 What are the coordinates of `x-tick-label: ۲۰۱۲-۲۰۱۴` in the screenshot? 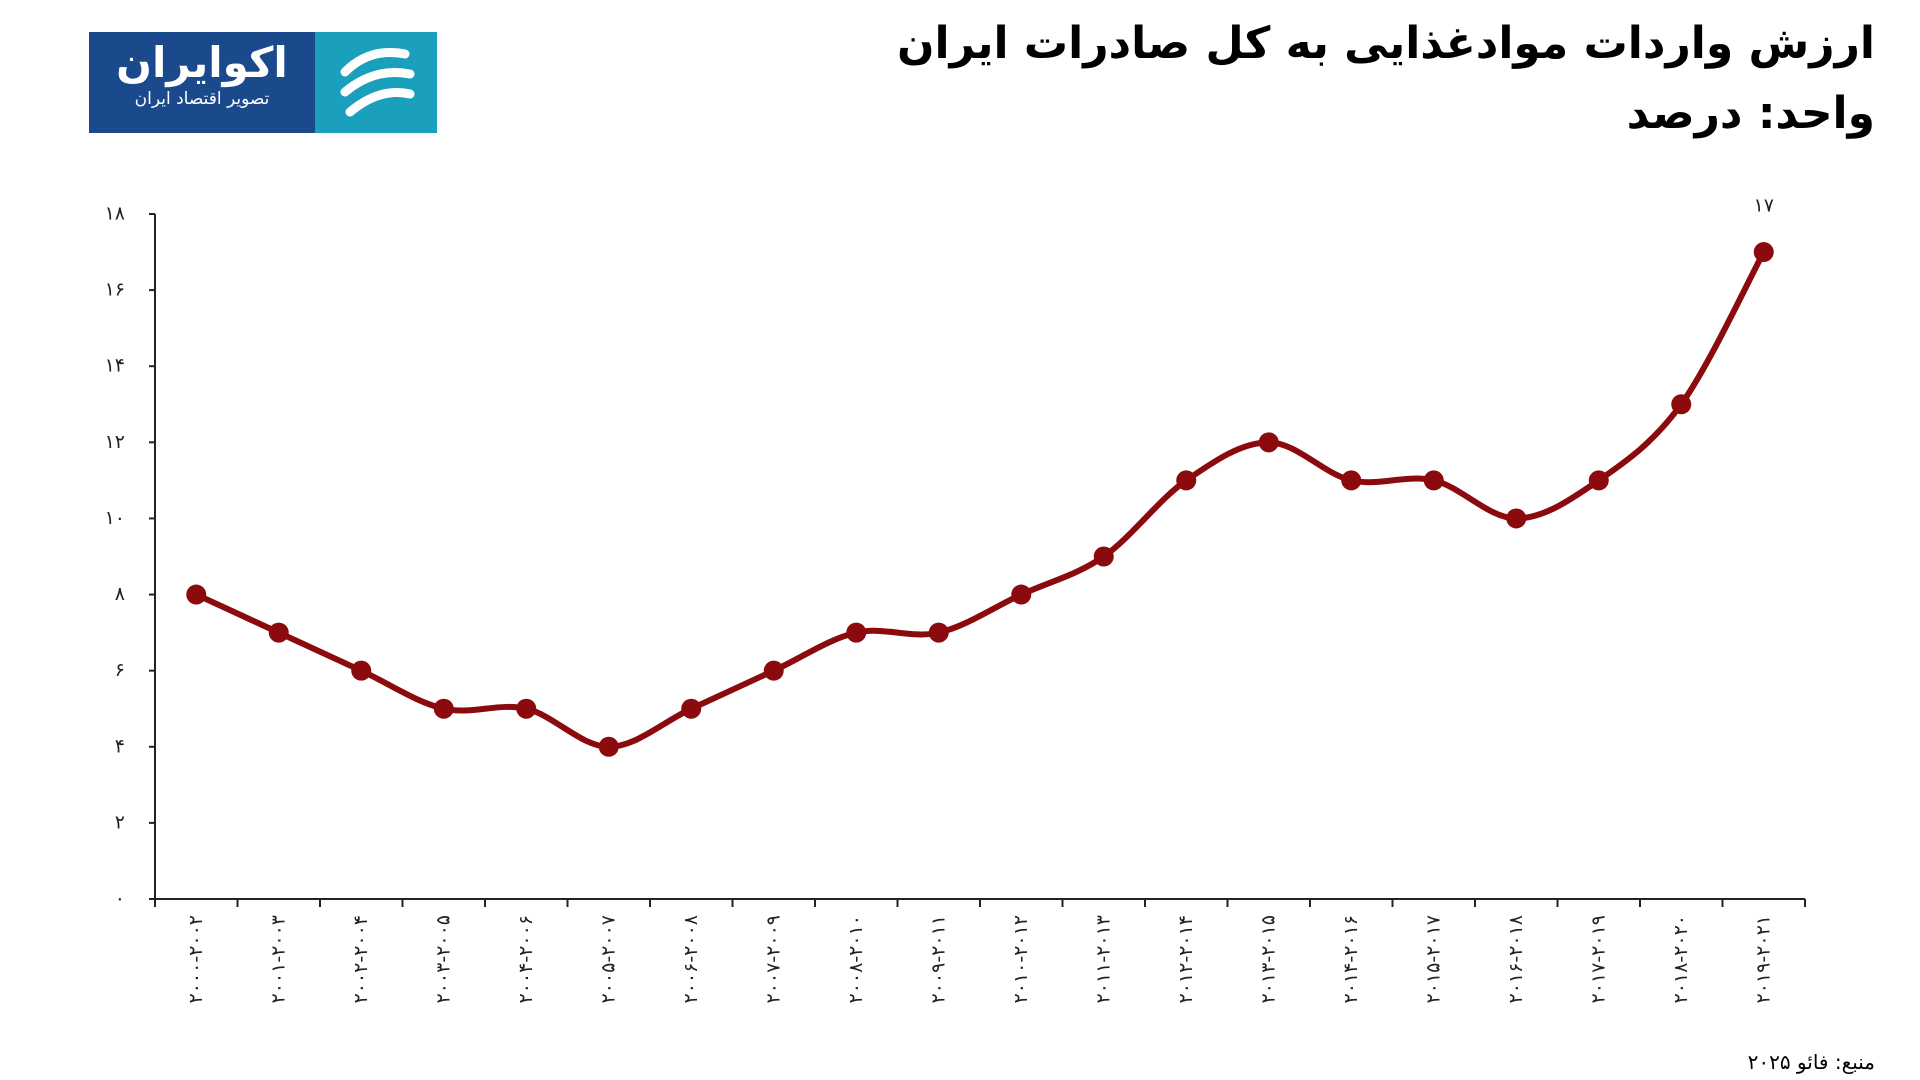 It's located at (1186, 959).